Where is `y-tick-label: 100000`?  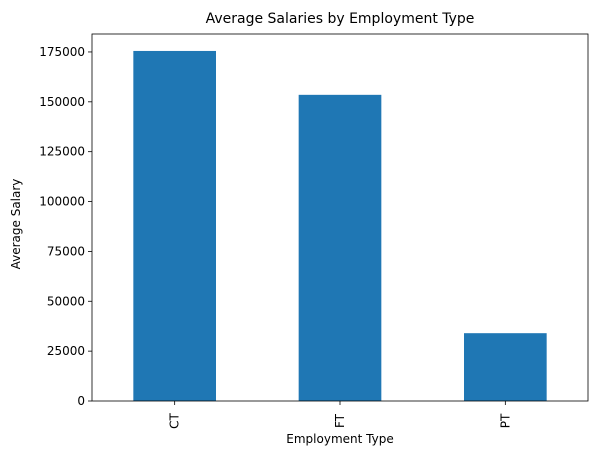
y-tick-label: 100000 is located at coordinates (62, 202).